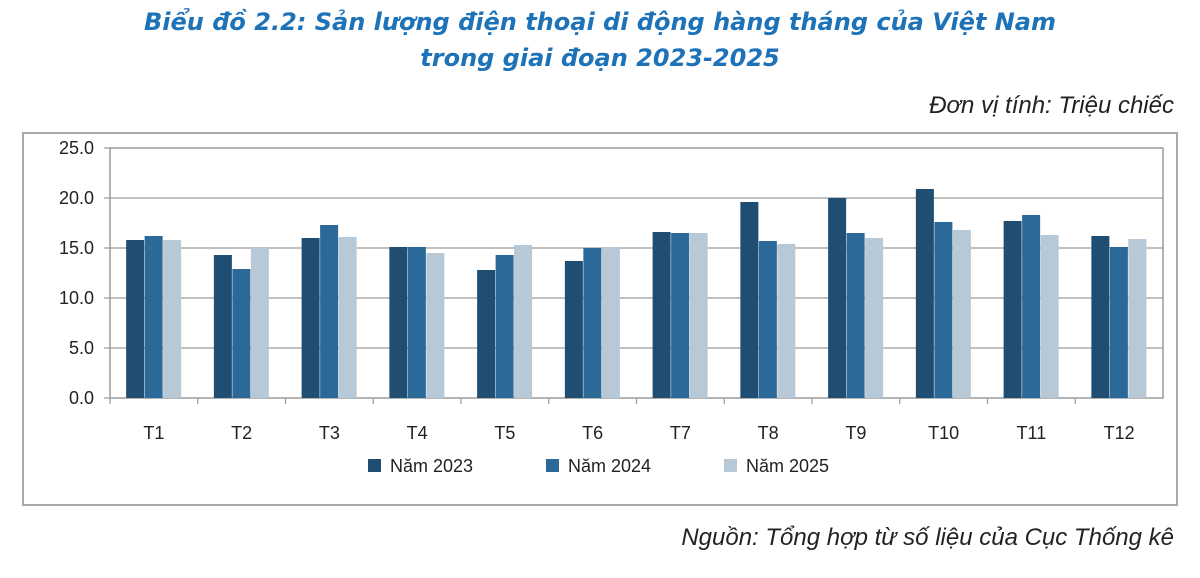  Describe the element at coordinates (76, 148) in the screenshot. I see `y-tick-label: 25.0` at that location.